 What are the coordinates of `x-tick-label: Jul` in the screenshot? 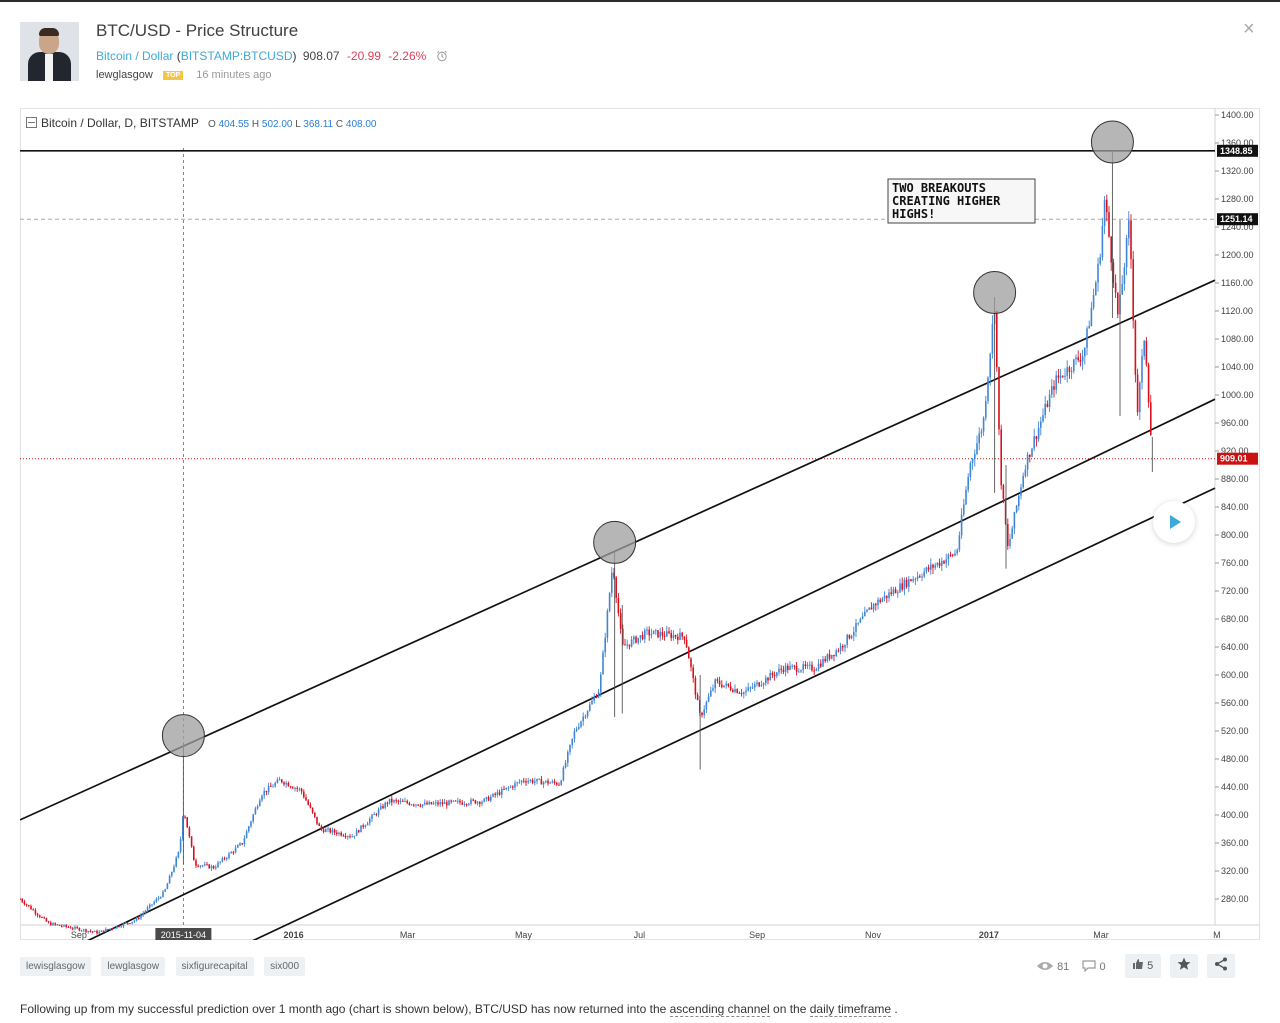 It's located at (640, 935).